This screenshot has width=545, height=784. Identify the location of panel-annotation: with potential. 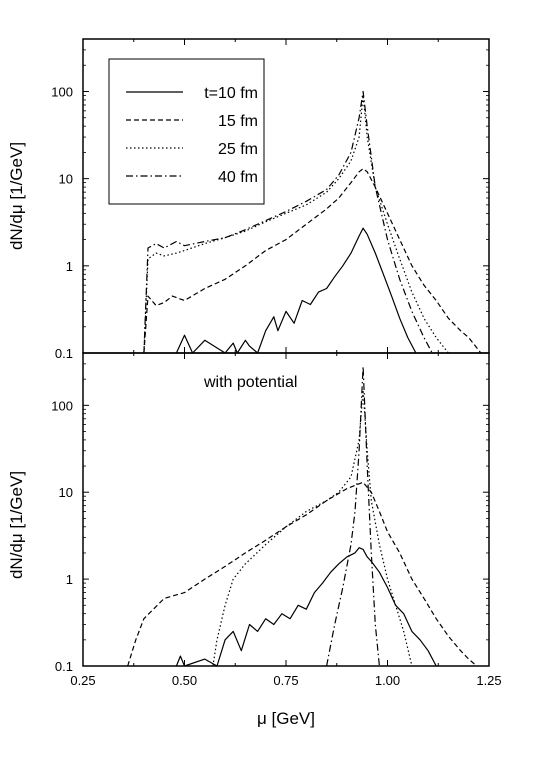
(250, 382).